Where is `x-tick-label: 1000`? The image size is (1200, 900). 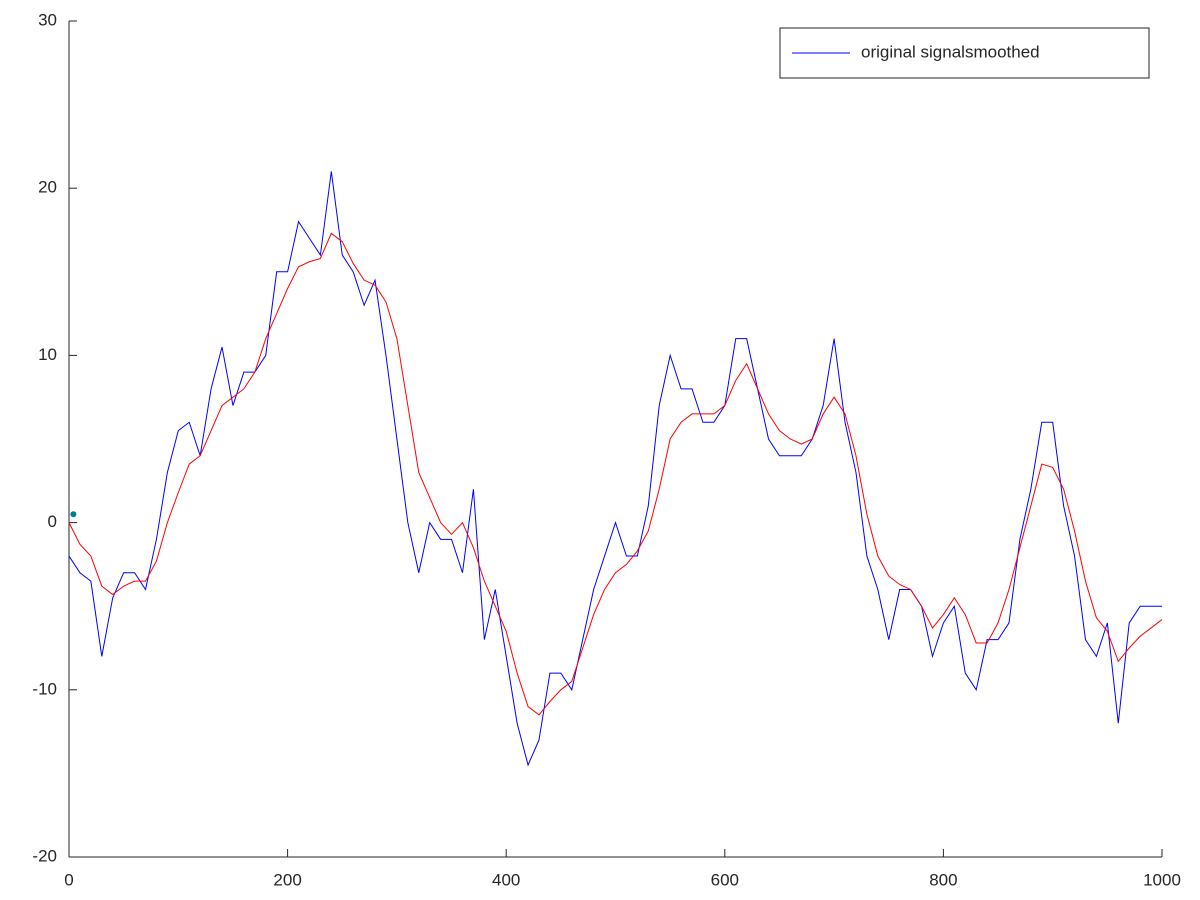
x-tick-label: 1000 is located at coordinates (1162, 879).